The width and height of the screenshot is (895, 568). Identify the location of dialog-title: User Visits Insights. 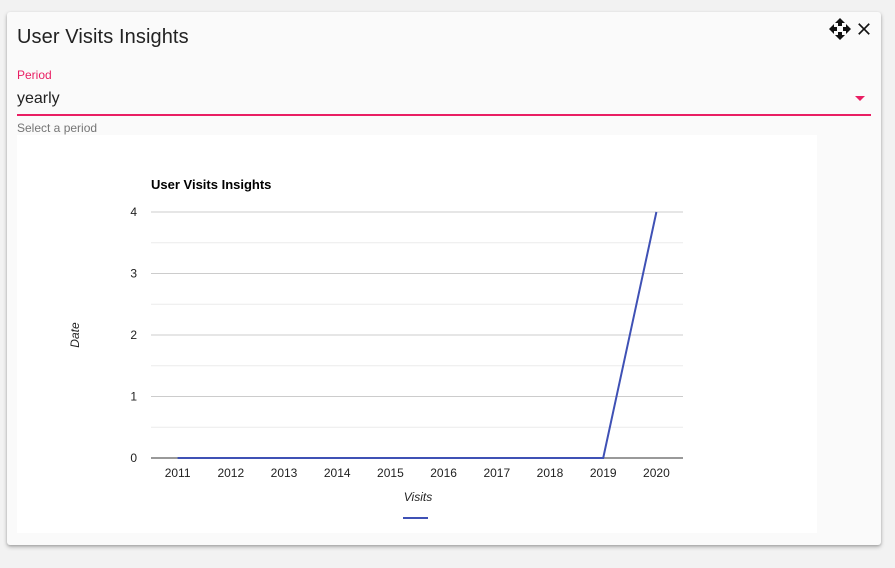
(103, 37).